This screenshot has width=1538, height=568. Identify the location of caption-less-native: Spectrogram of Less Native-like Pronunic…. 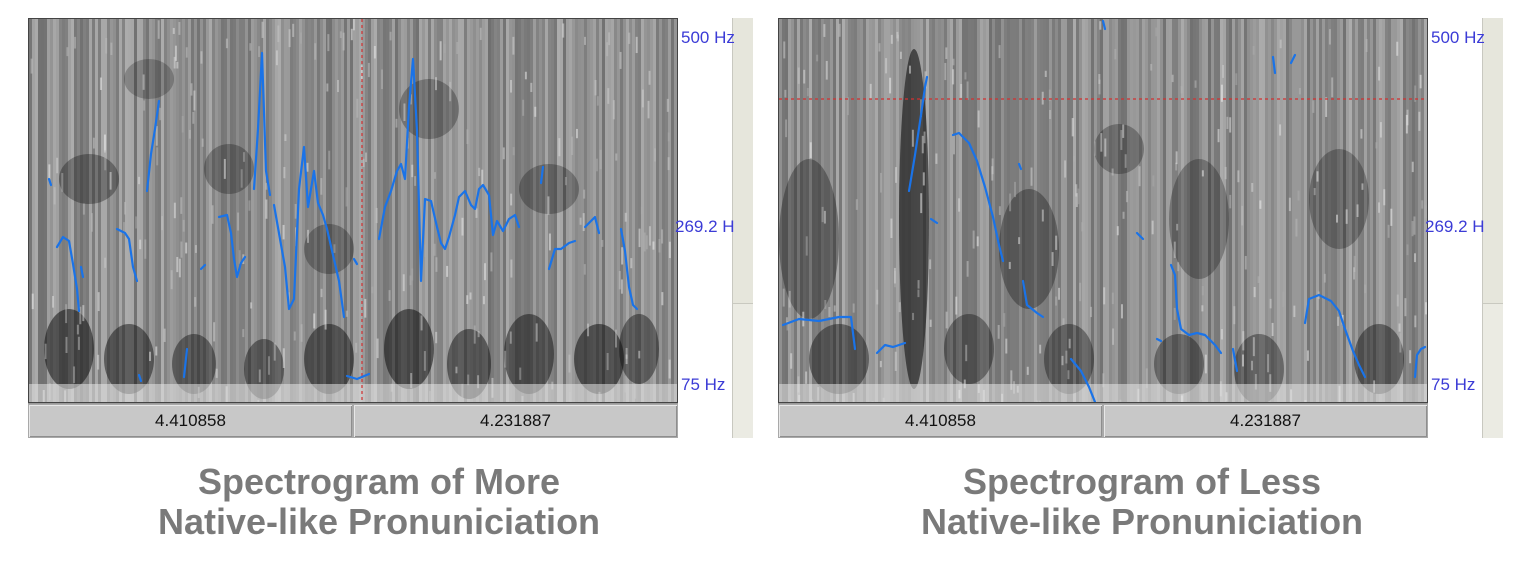
(1142, 502).